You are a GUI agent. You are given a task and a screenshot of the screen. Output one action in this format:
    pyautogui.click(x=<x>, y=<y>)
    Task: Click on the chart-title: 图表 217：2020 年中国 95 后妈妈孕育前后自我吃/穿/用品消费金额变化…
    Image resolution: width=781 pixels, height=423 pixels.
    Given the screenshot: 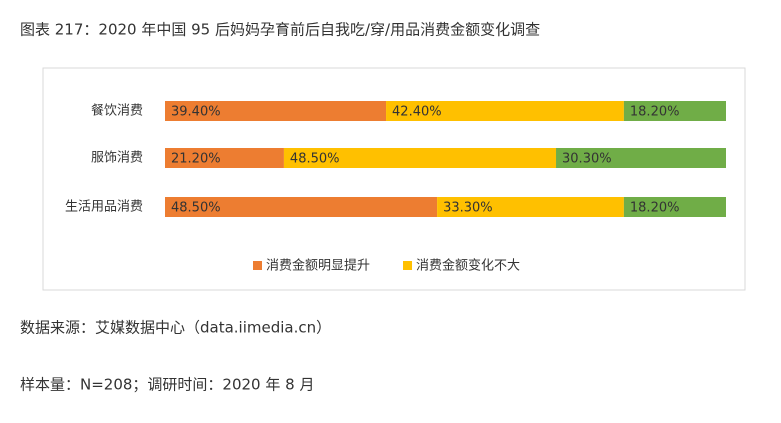 What is the action you would take?
    pyautogui.click(x=280, y=30)
    